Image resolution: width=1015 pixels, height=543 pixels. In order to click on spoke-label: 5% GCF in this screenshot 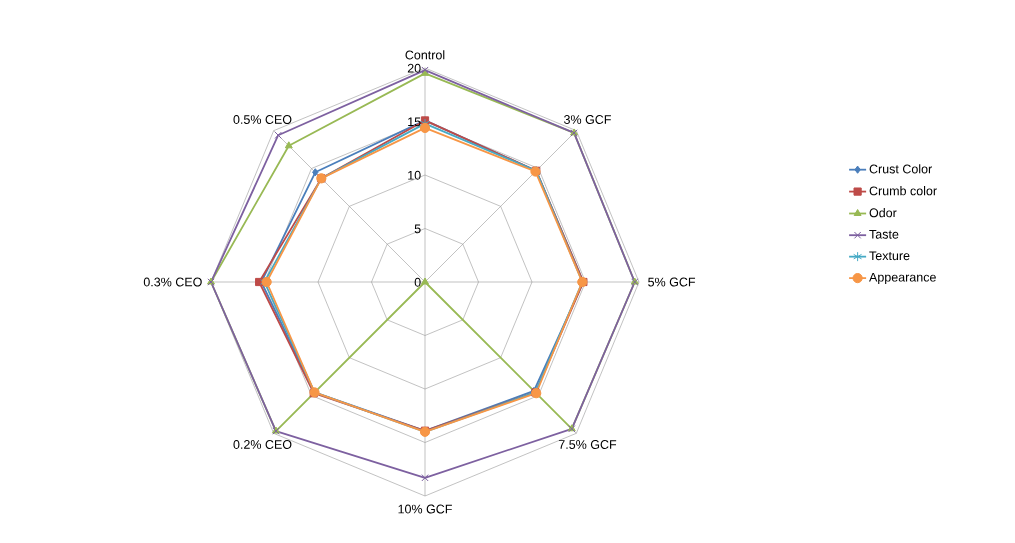, I will do `click(672, 282)`.